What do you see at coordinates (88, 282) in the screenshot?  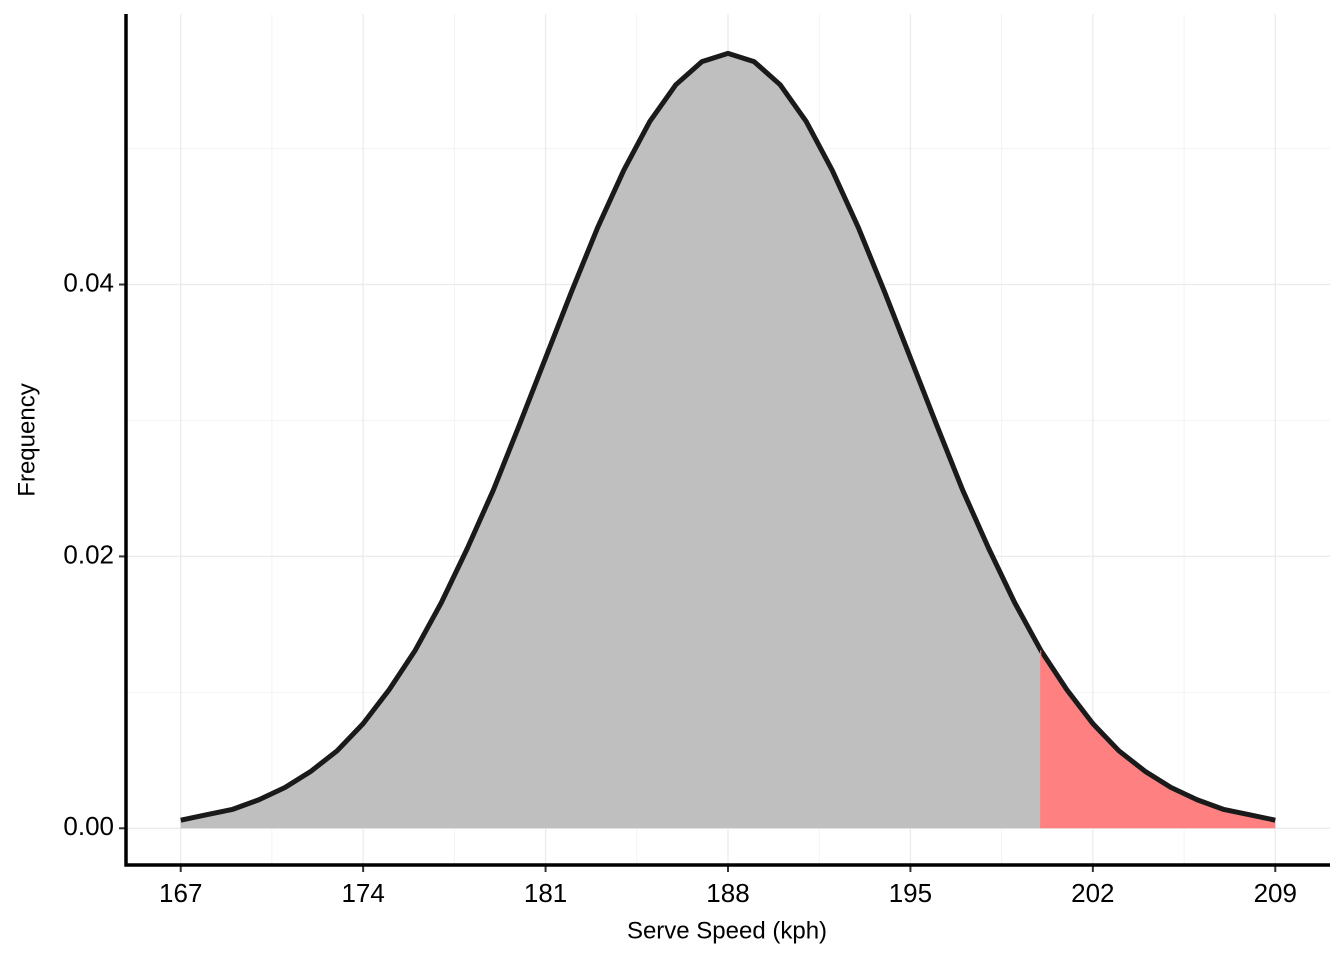 I see `y-tick-label: 0.04` at bounding box center [88, 282].